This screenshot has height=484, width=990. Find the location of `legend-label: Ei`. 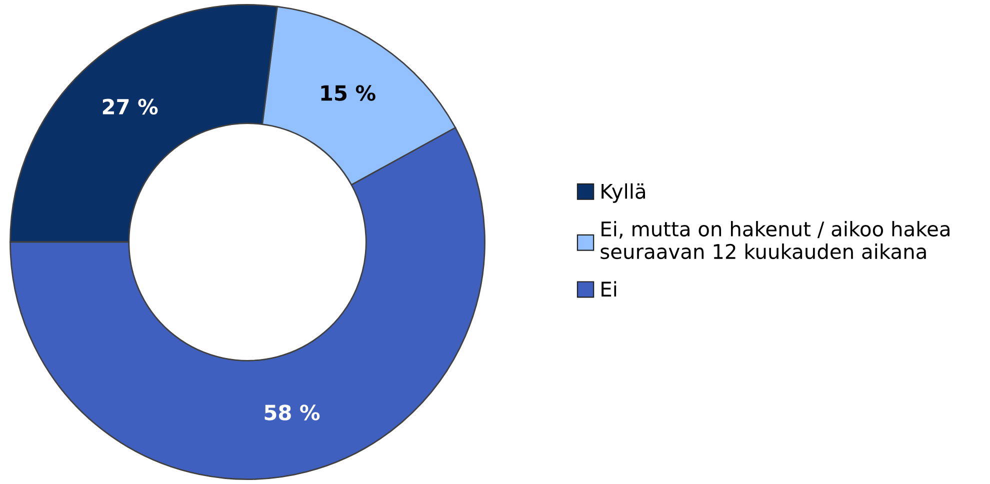

legend-label: Ei is located at coordinates (609, 288).